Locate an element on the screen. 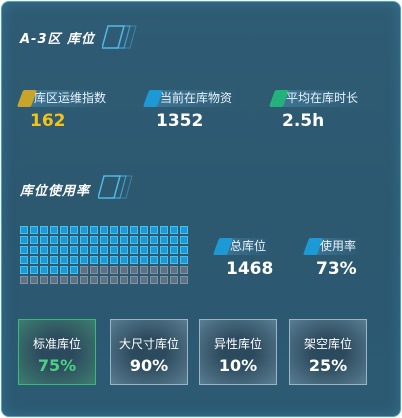 Image resolution: width=402 pixels, height=418 pixels. card-value: 90% is located at coordinates (149, 365).